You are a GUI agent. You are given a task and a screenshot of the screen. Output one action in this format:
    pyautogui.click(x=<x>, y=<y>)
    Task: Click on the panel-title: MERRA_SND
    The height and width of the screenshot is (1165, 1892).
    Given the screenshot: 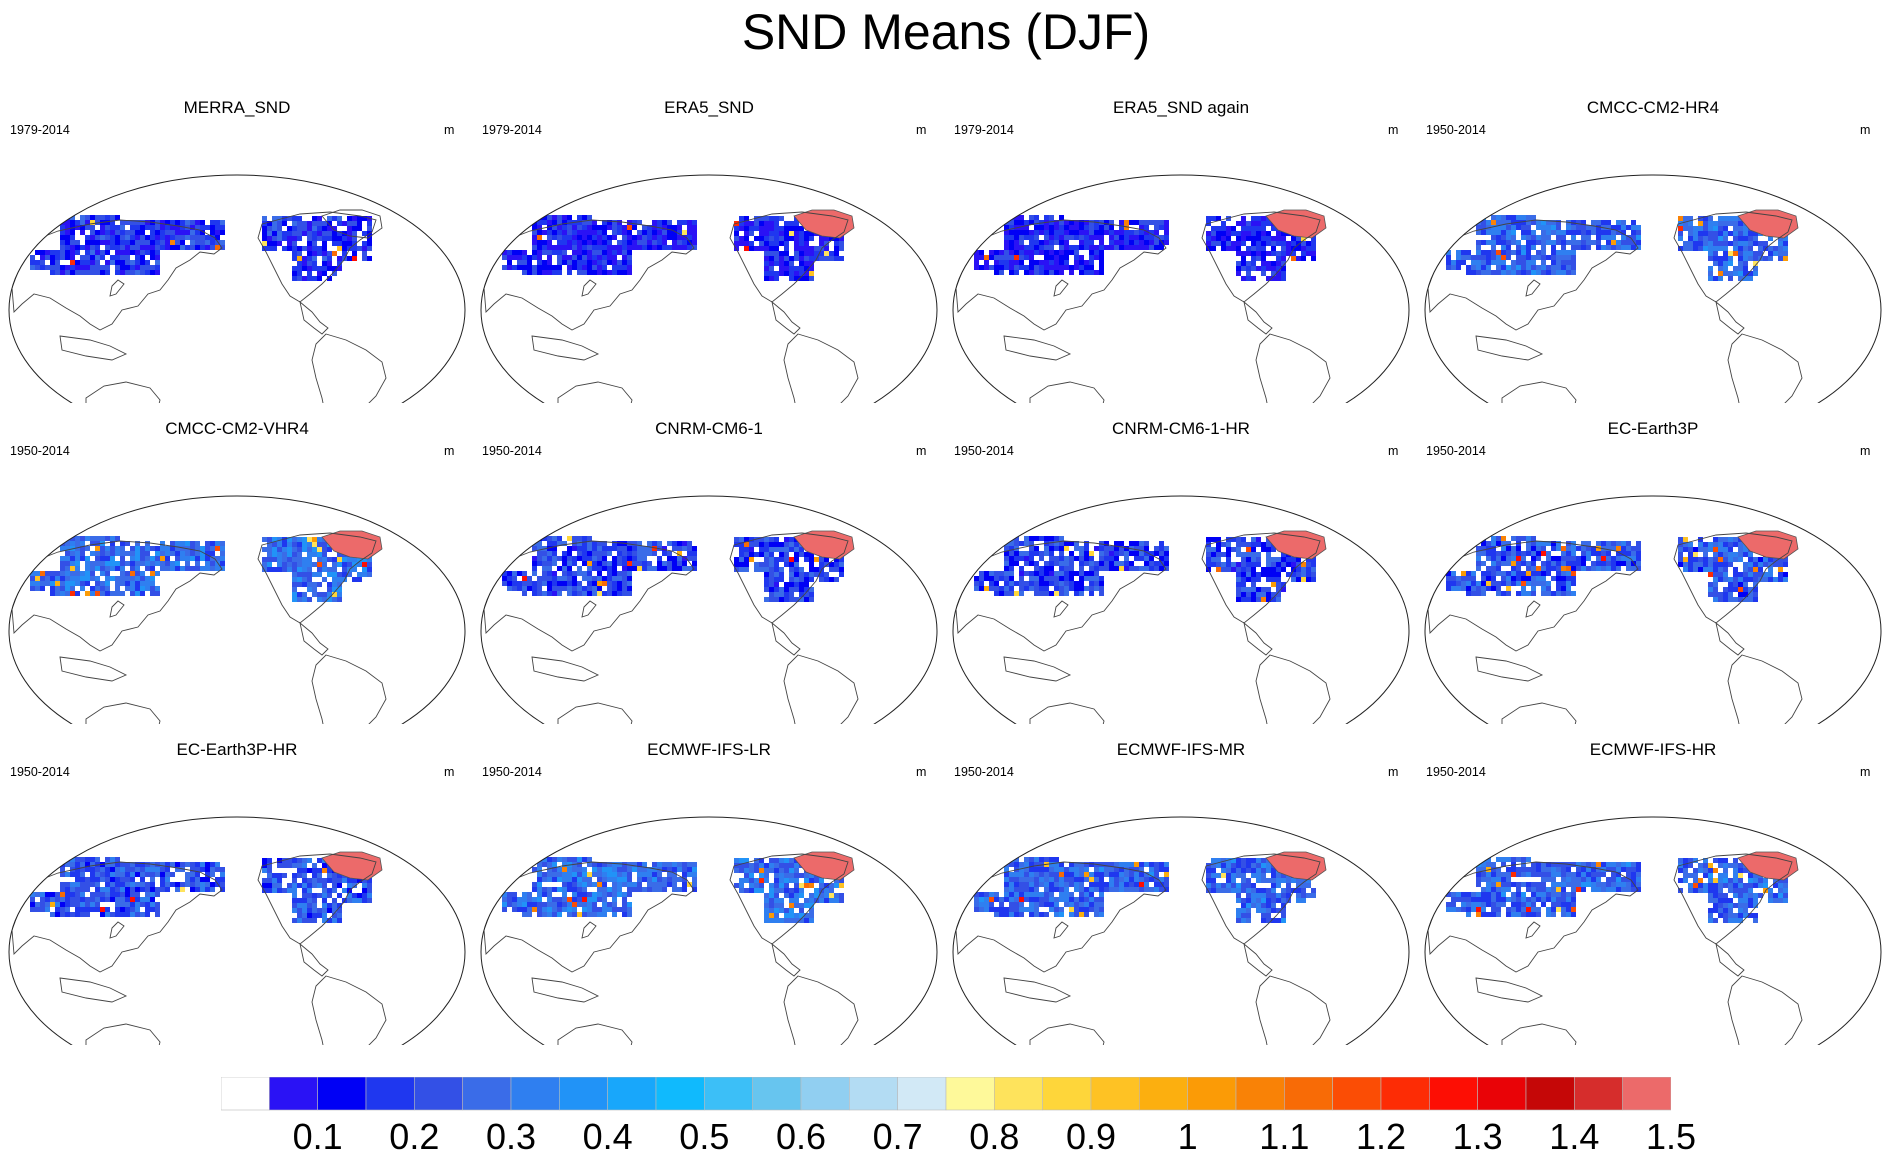 What is the action you would take?
    pyautogui.click(x=237, y=108)
    